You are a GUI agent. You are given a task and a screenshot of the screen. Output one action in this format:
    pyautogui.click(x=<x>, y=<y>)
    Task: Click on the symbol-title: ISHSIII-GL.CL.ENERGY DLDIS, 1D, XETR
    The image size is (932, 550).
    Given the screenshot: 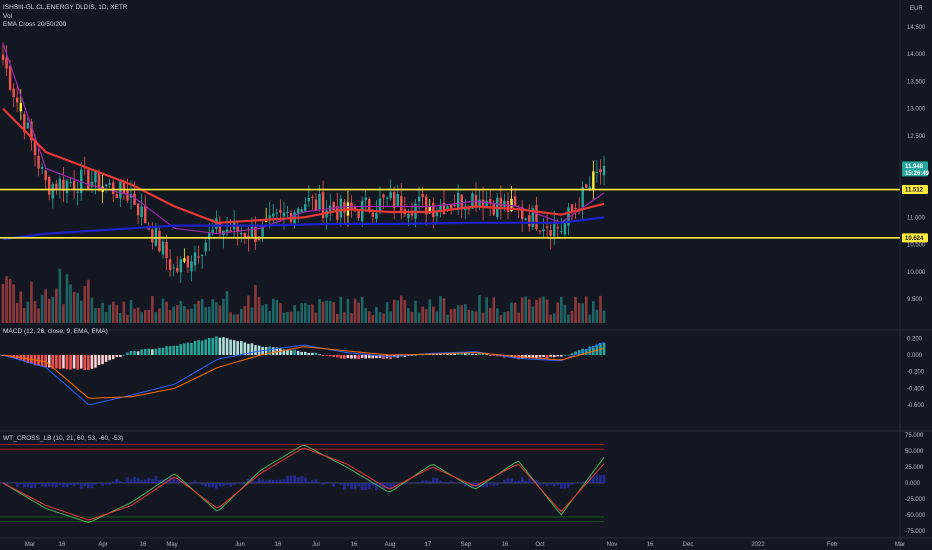 What is the action you would take?
    pyautogui.click(x=65, y=7)
    